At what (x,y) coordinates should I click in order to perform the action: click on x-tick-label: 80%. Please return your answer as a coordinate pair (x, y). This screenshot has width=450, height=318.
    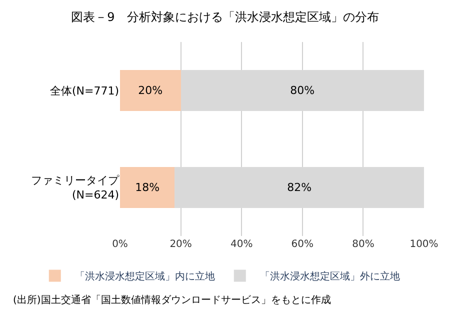
    Looking at the image, I should click on (363, 244).